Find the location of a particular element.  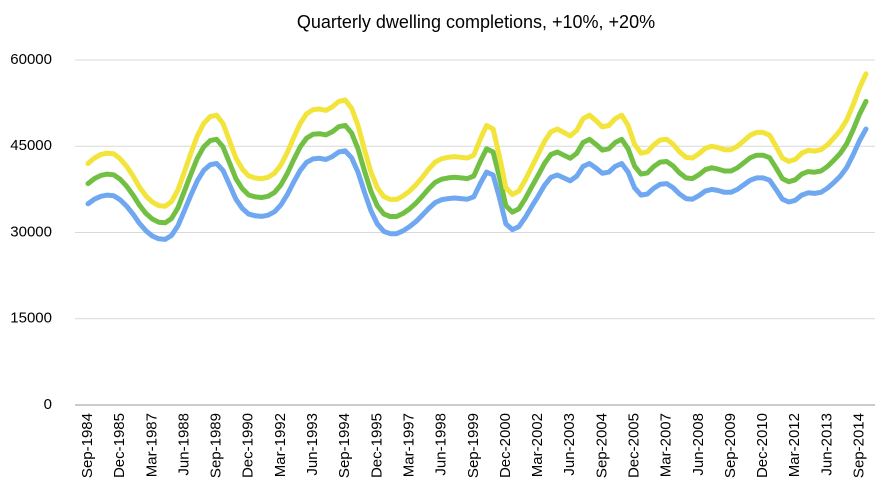

x-tick-label: Mar-2012 is located at coordinates (794, 445).